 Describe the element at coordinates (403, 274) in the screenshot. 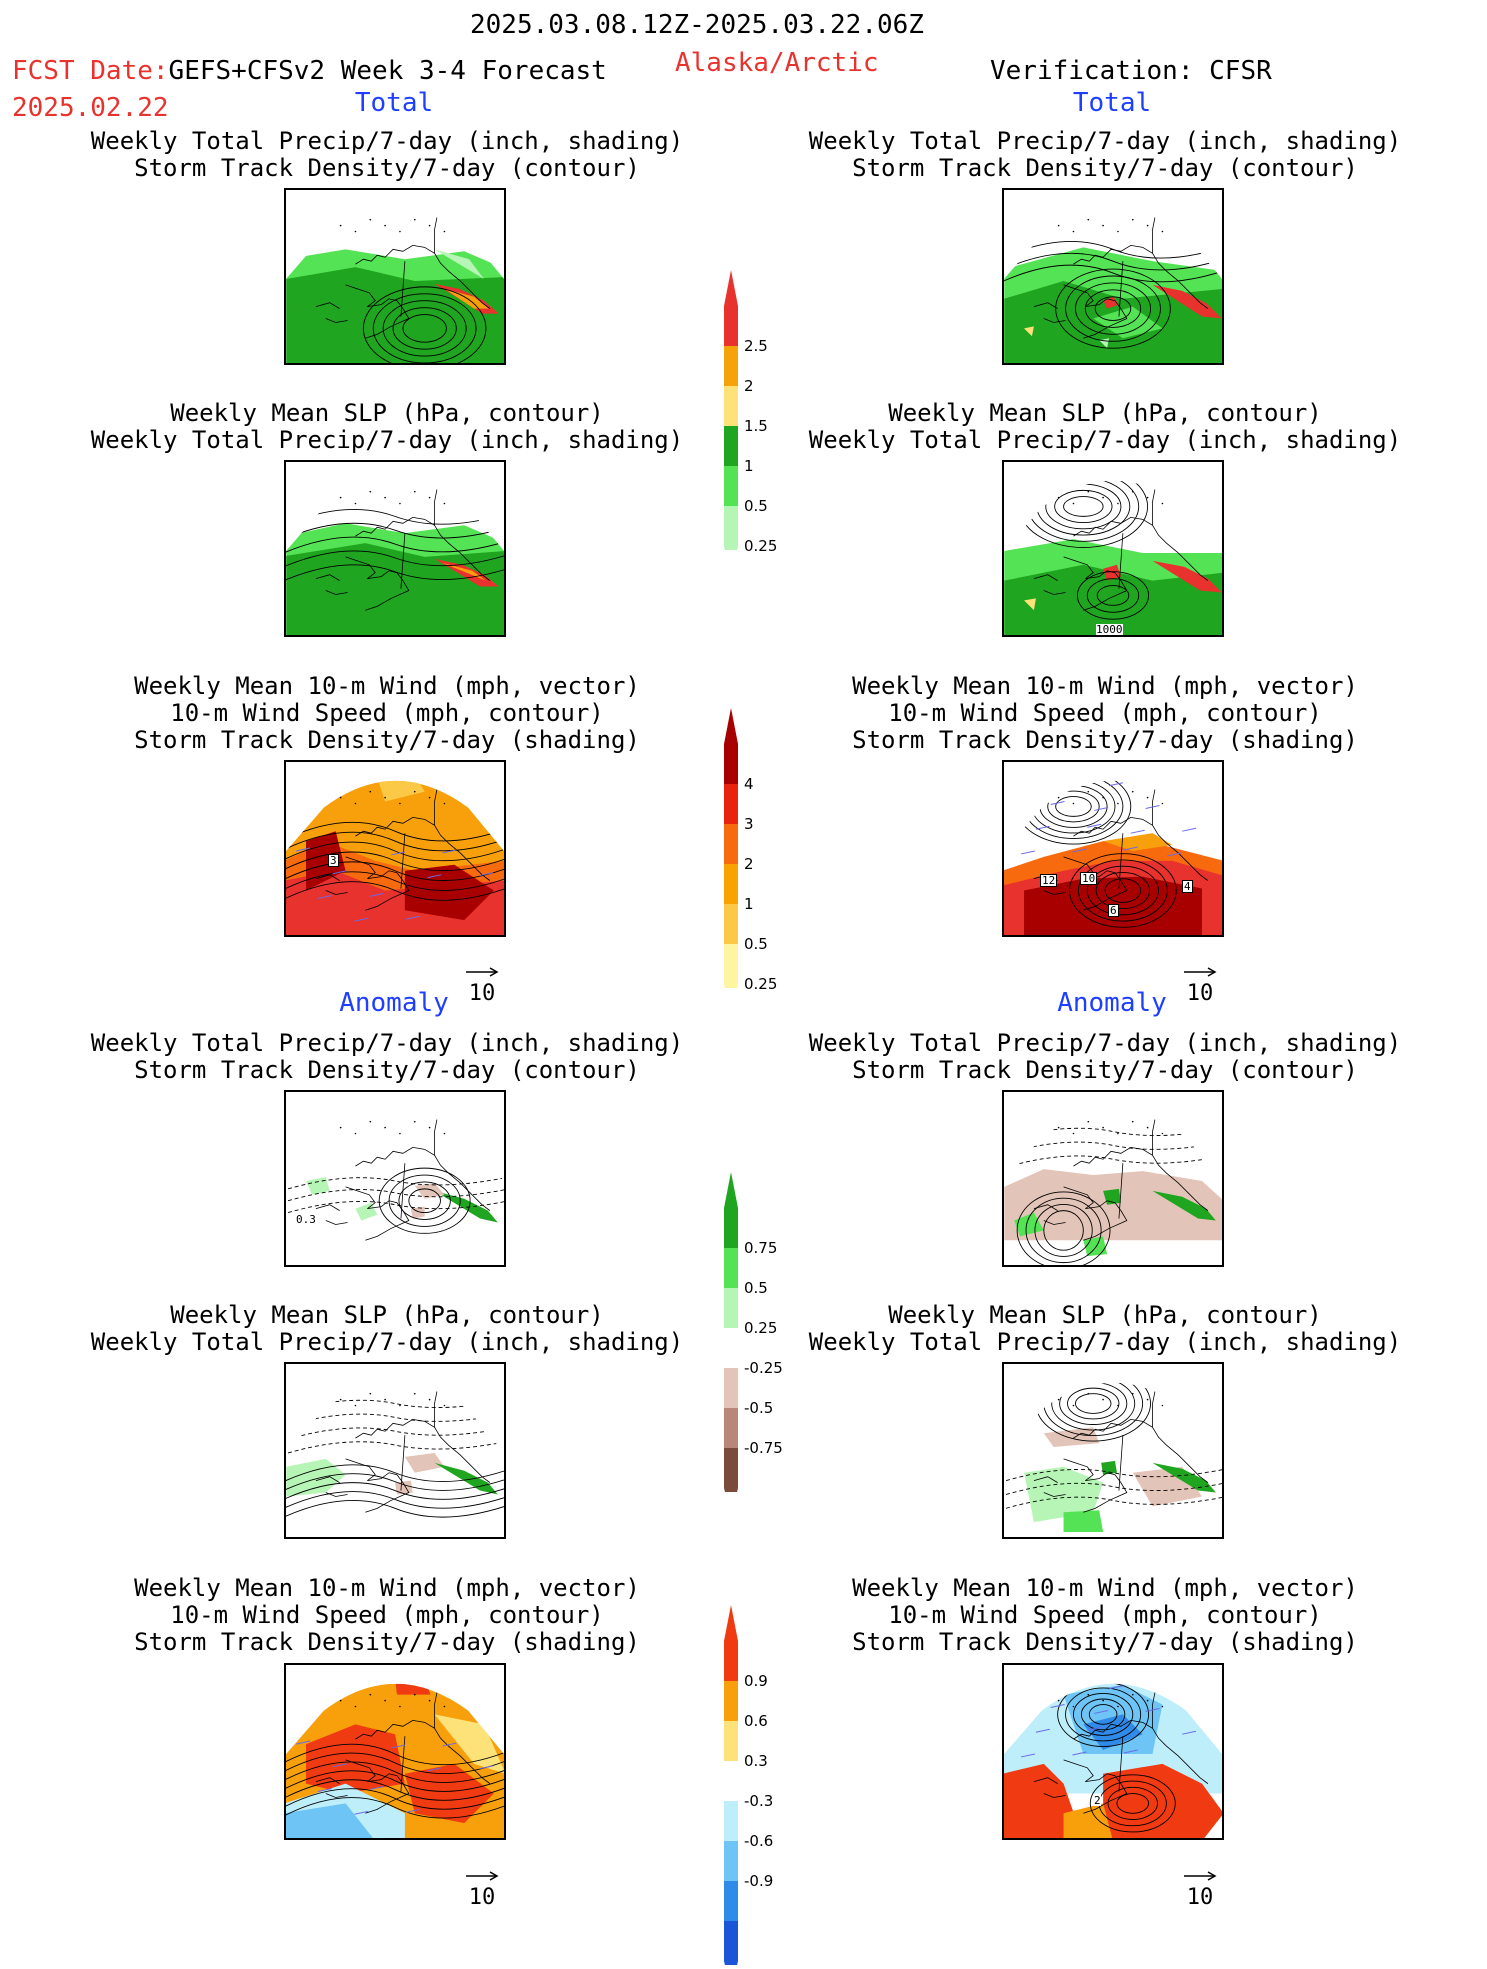

I see `coastline` at that location.